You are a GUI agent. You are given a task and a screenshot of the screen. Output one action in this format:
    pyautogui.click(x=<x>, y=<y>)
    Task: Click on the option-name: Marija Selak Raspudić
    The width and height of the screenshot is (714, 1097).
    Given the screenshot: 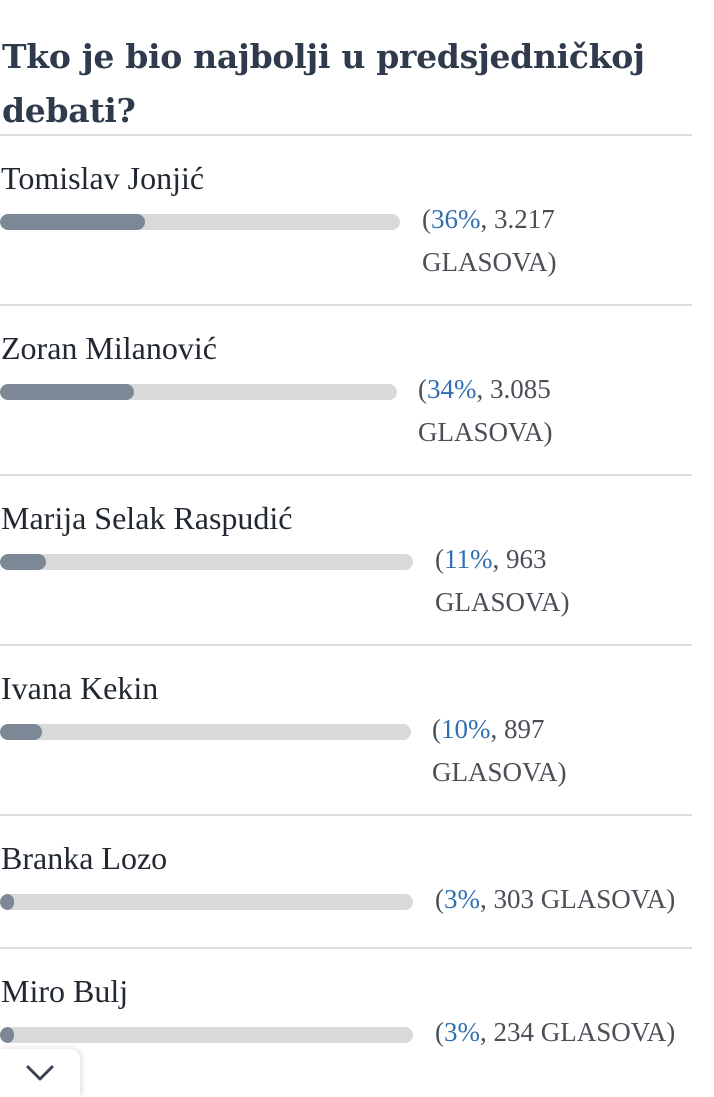 What is the action you would take?
    pyautogui.click(x=147, y=518)
    